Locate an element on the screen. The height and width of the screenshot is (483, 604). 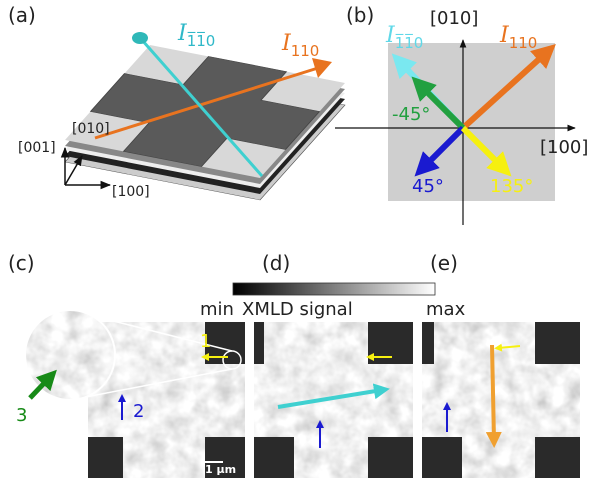
angle-label: 45° is located at coordinates (428, 186).